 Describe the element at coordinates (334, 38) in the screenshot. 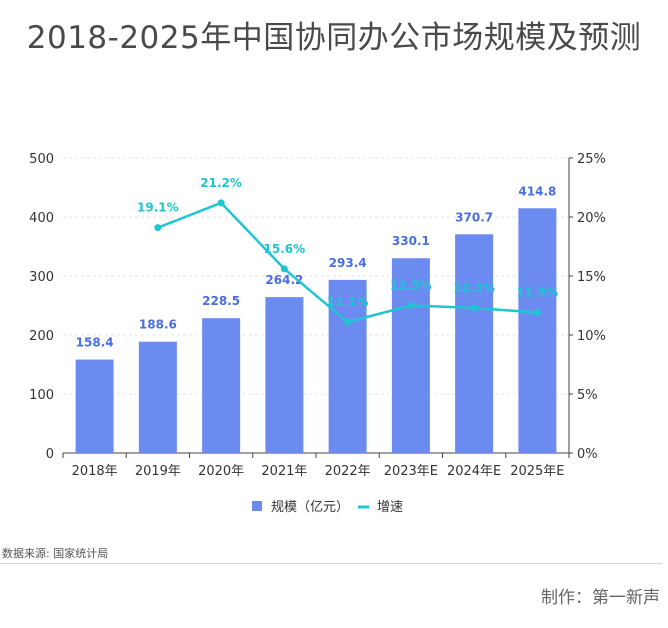

I see `chart-title: 2018-2025年中国协同办公市场规模及预测` at that location.